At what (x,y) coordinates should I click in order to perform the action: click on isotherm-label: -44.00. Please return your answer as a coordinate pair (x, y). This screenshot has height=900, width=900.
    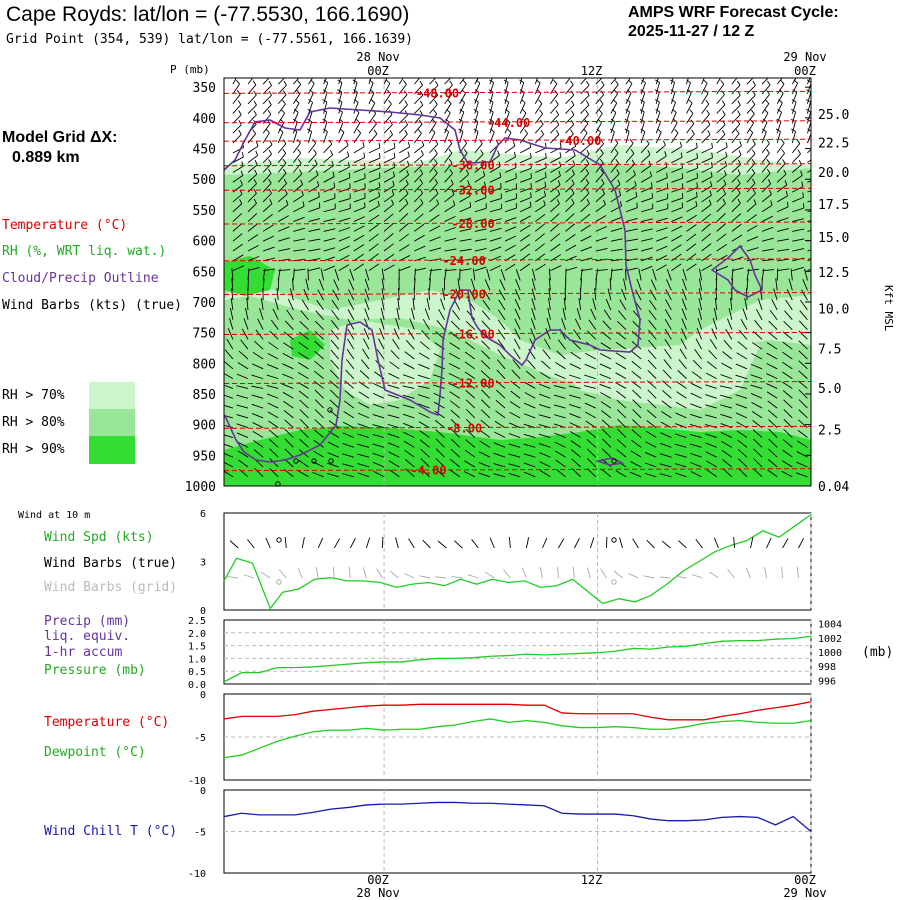
    Looking at the image, I should click on (508, 123).